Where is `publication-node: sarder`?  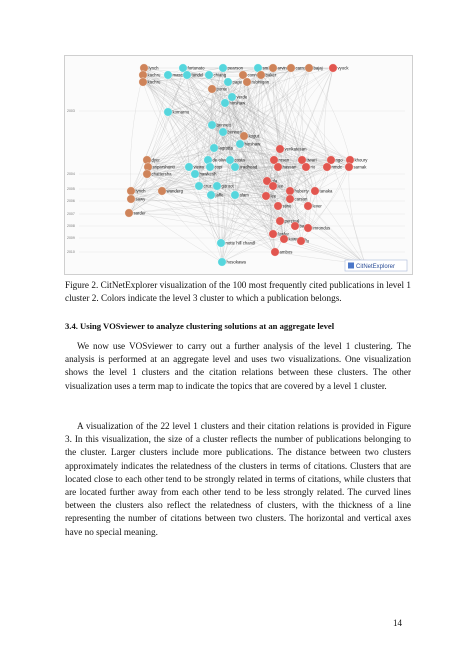 publication-node: sarder is located at coordinates (135, 213).